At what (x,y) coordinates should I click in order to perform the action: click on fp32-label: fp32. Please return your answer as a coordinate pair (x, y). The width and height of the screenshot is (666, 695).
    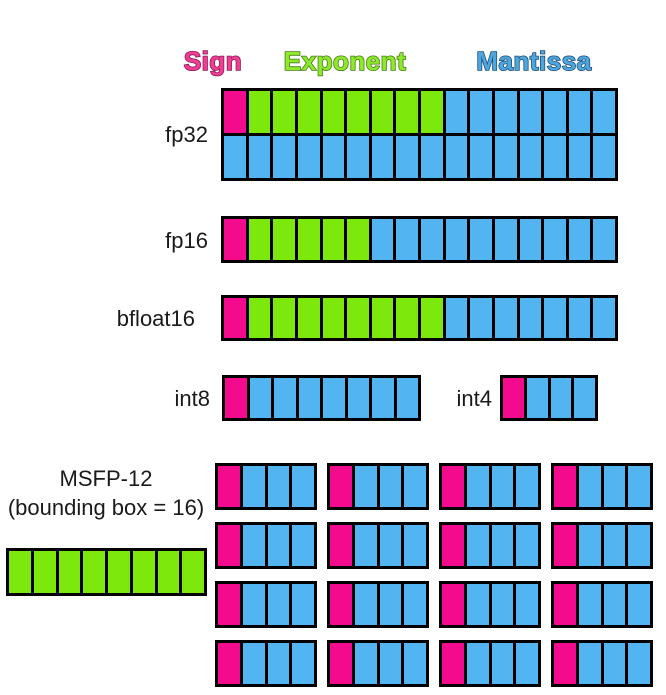
    Looking at the image, I should click on (186, 134).